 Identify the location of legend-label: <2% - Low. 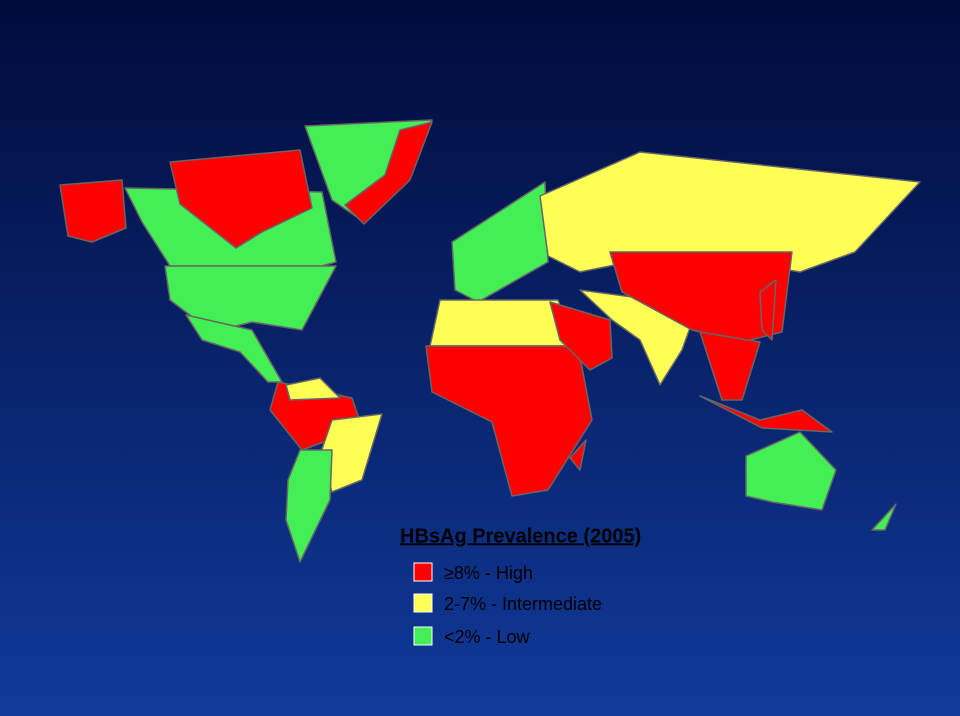
(487, 637).